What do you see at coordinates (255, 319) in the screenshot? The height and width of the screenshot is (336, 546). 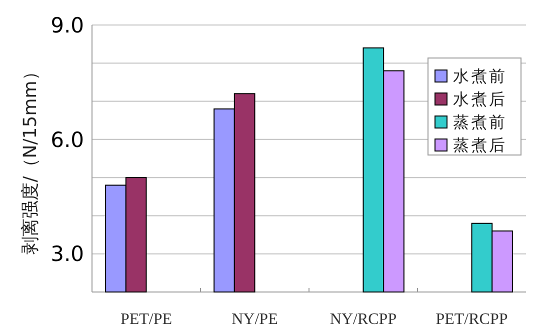 I see `x-tick-label: NY/PE` at bounding box center [255, 319].